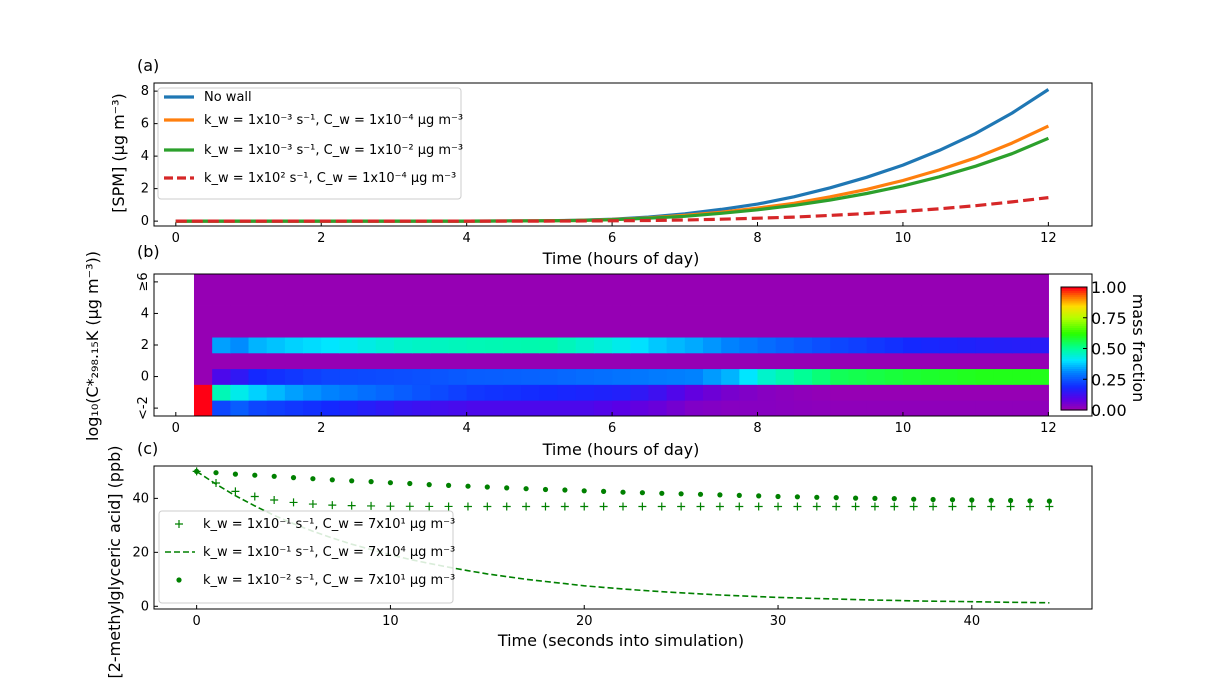  What do you see at coordinates (778, 621) in the screenshot?
I see `panel-c-x-tick-label: 30` at bounding box center [778, 621].